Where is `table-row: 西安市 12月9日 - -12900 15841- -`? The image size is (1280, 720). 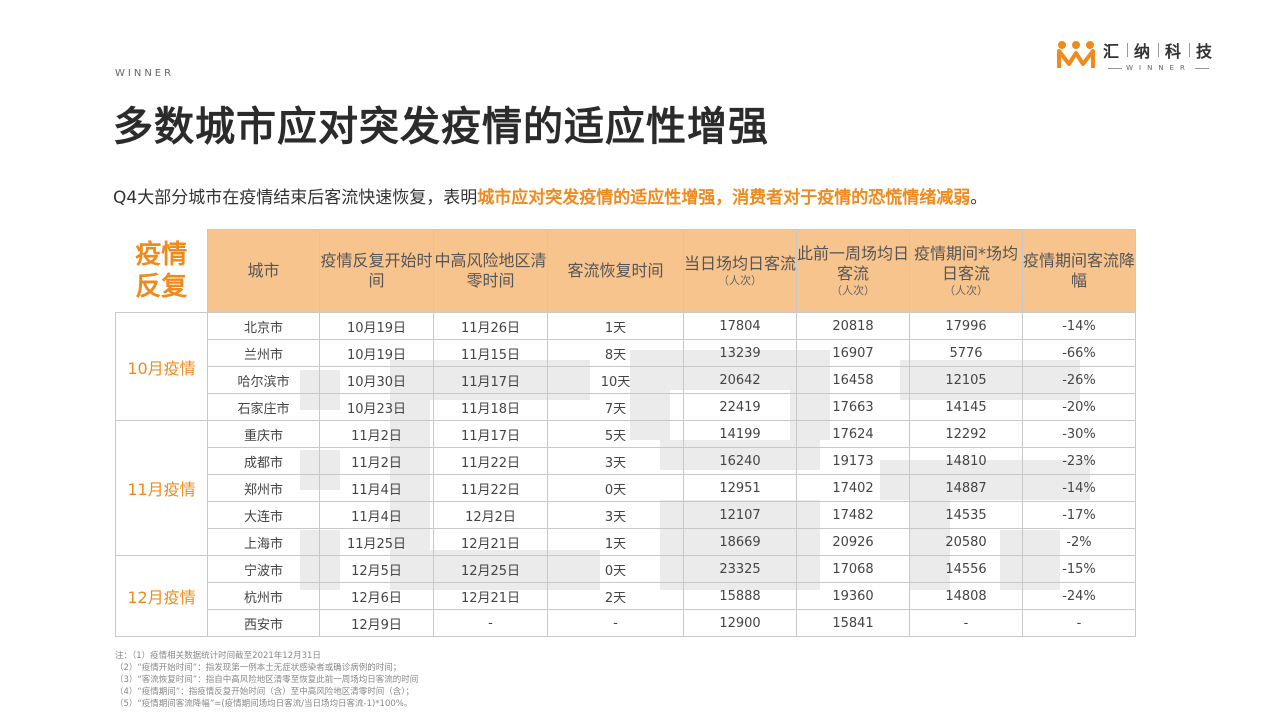
table-row: 西安市 12月9日 - -12900 15841- - is located at coordinates (626, 623).